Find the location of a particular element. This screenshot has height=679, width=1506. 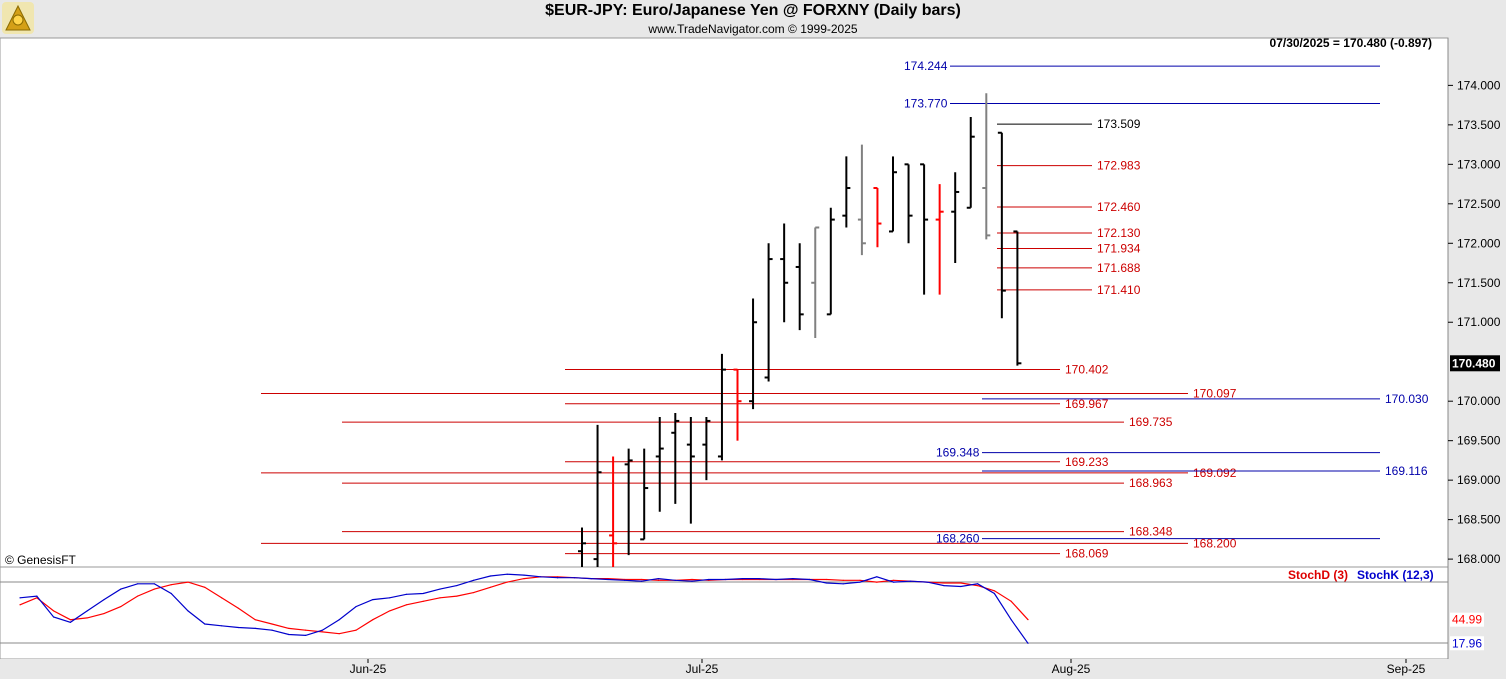

red-level-label: 172.130 is located at coordinates (1119, 233).